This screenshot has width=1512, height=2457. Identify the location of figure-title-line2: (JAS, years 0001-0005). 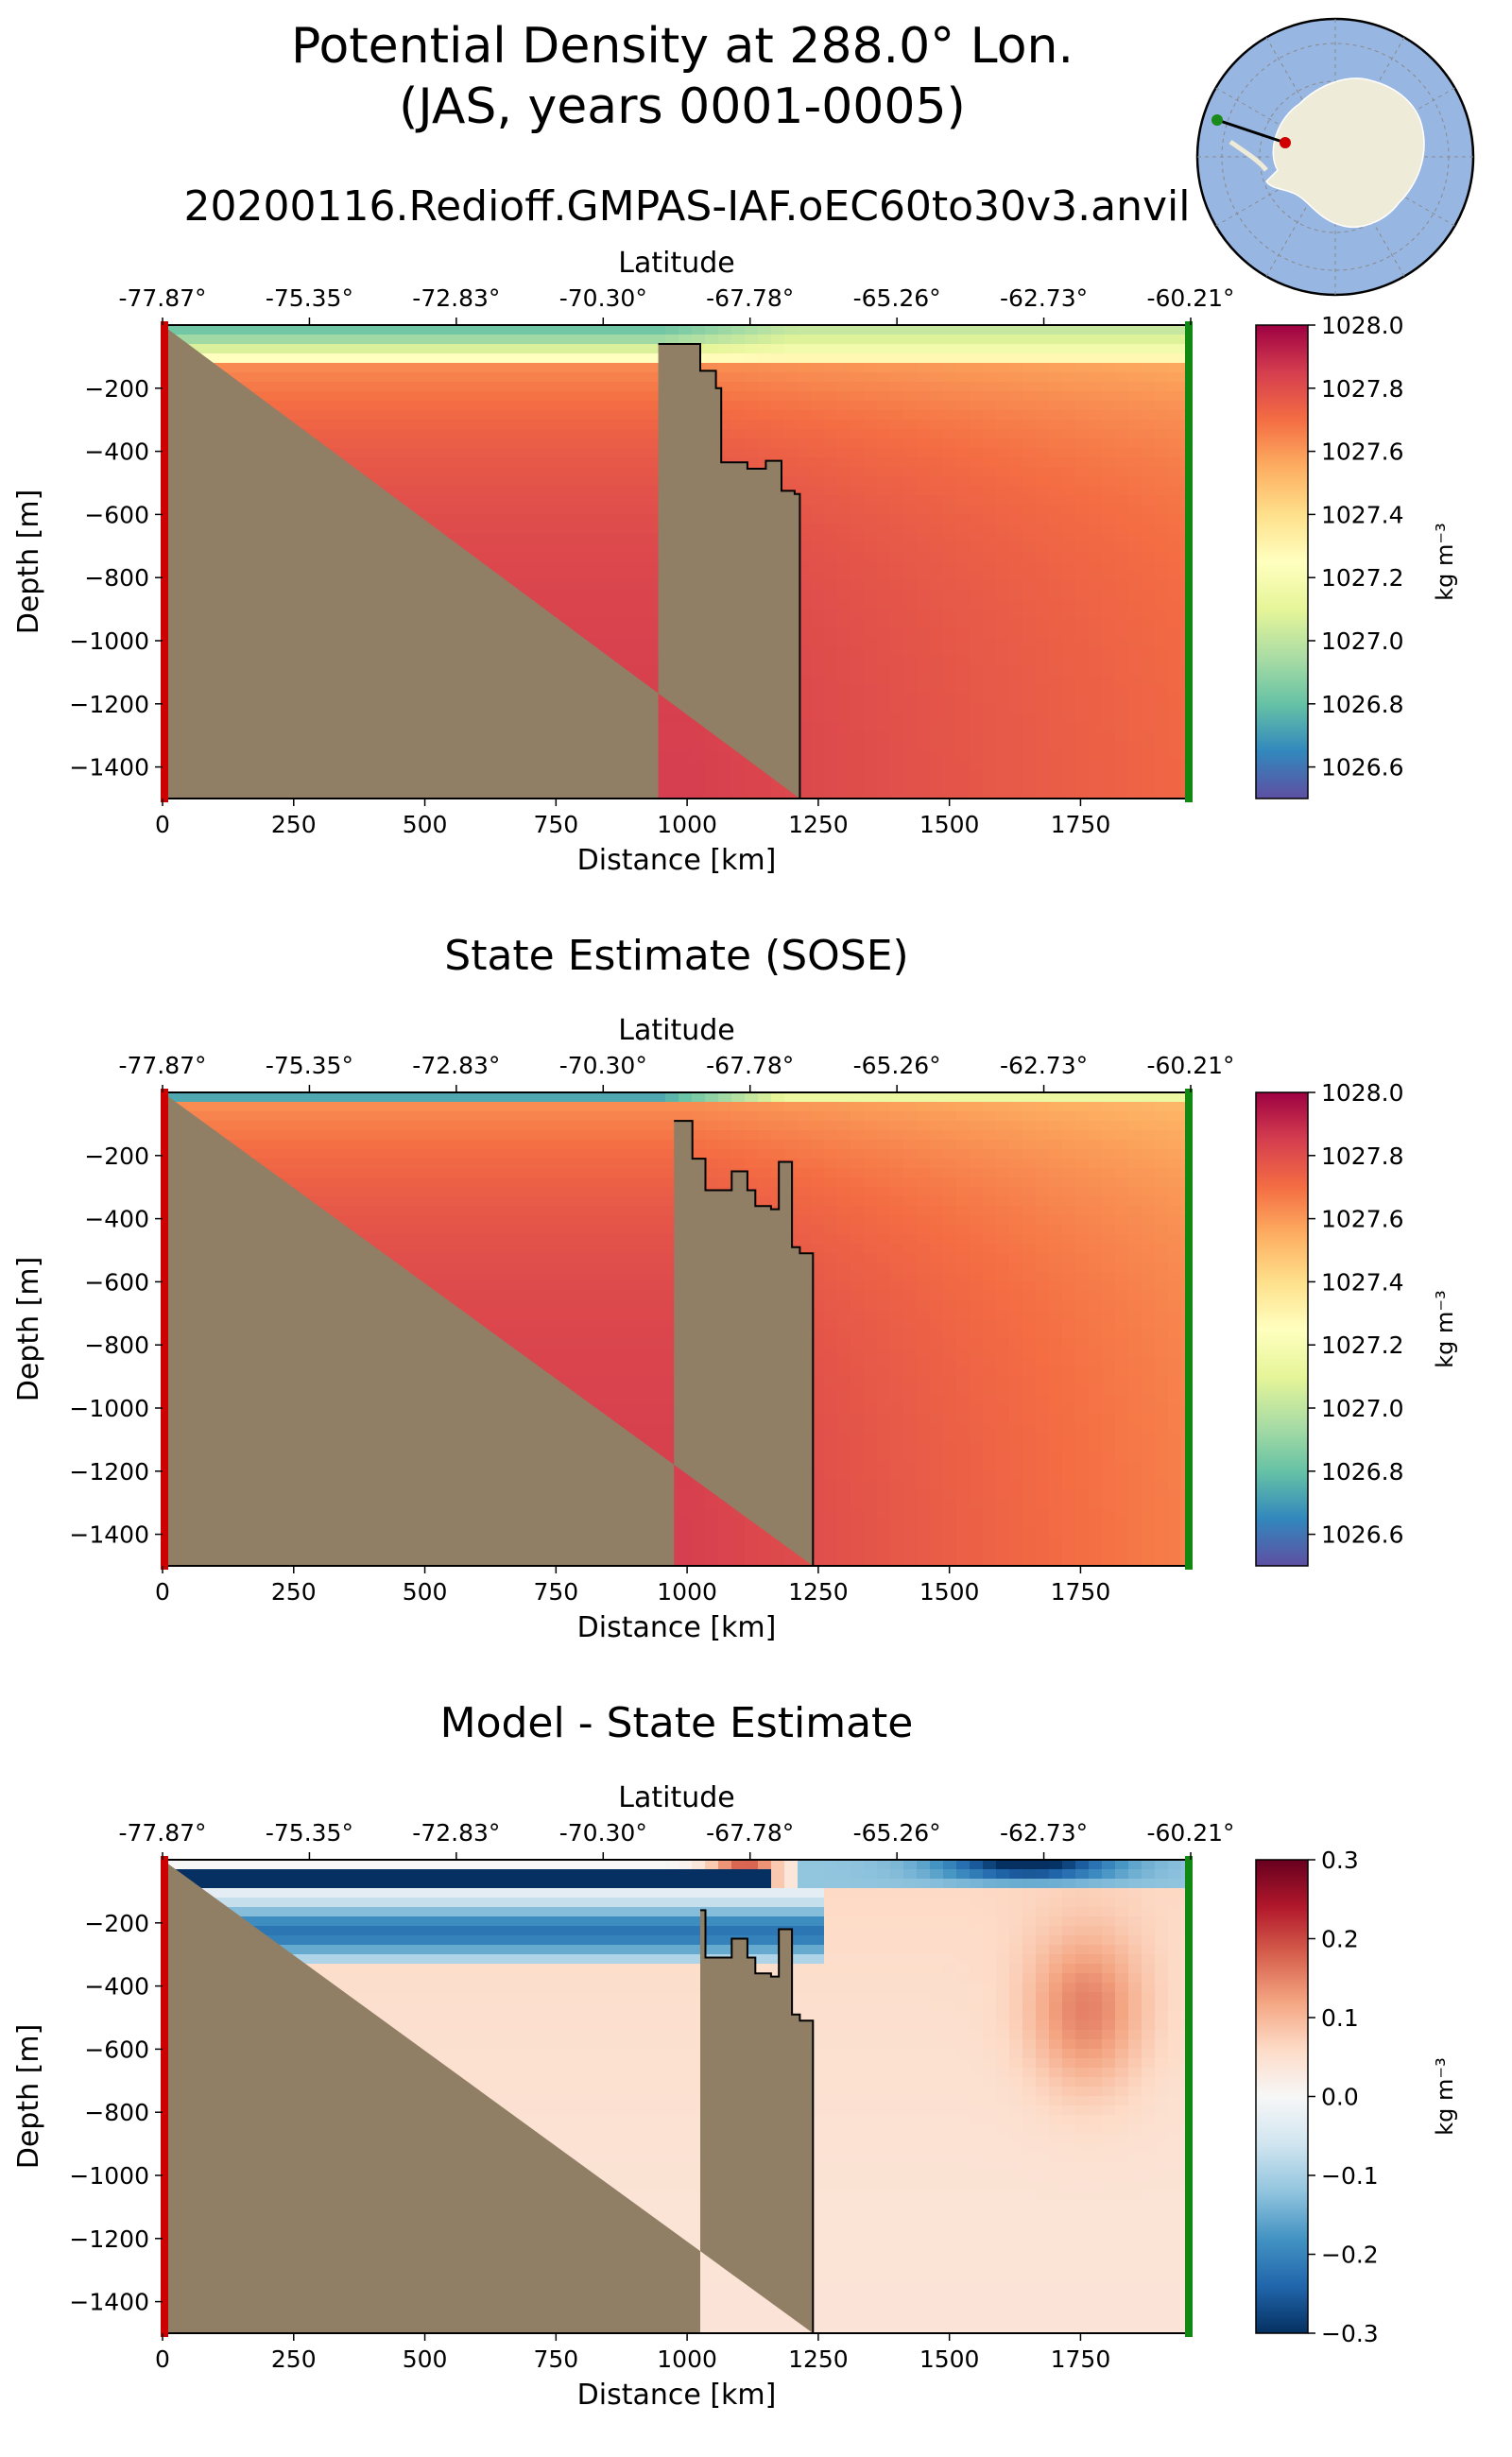
(682, 106).